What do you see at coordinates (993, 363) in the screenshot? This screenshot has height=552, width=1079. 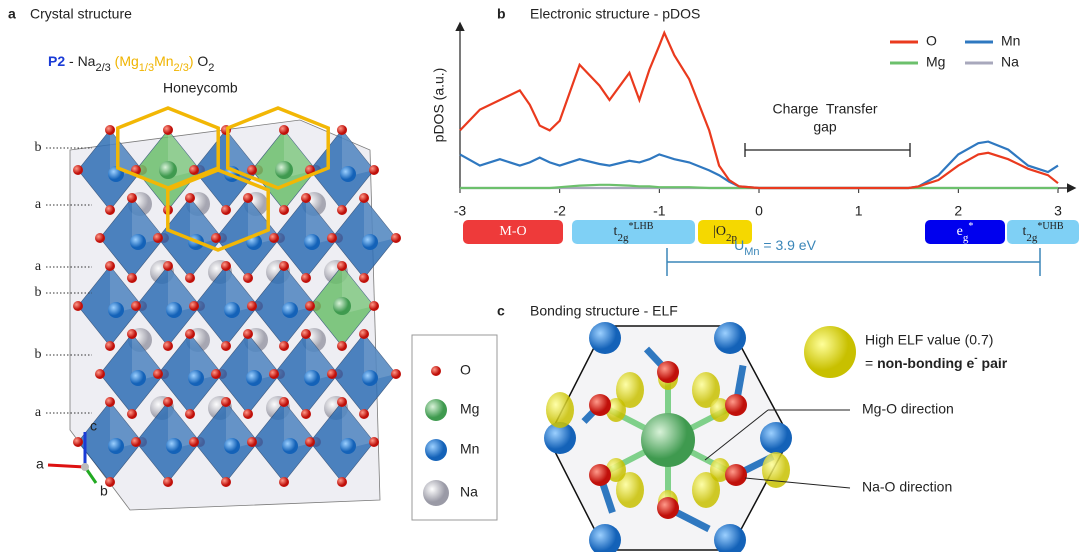 I see `elf-legend-text-part: pair` at bounding box center [993, 363].